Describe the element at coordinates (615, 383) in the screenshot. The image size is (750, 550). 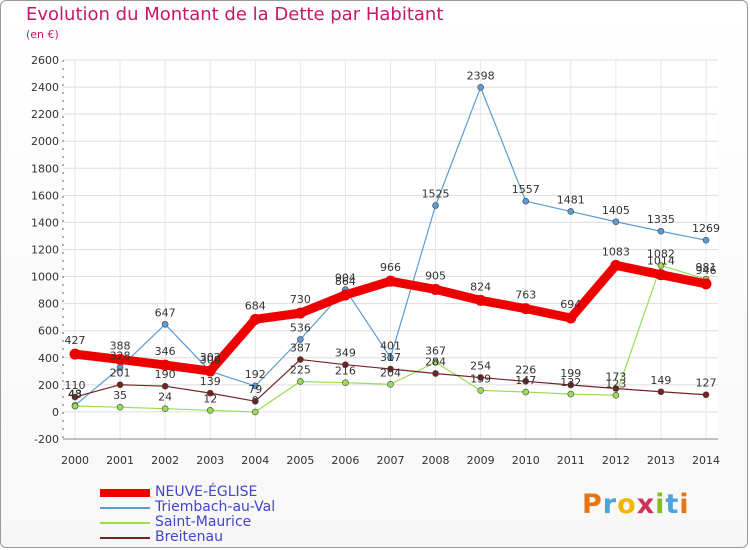
I see `data-label: 123` at that location.